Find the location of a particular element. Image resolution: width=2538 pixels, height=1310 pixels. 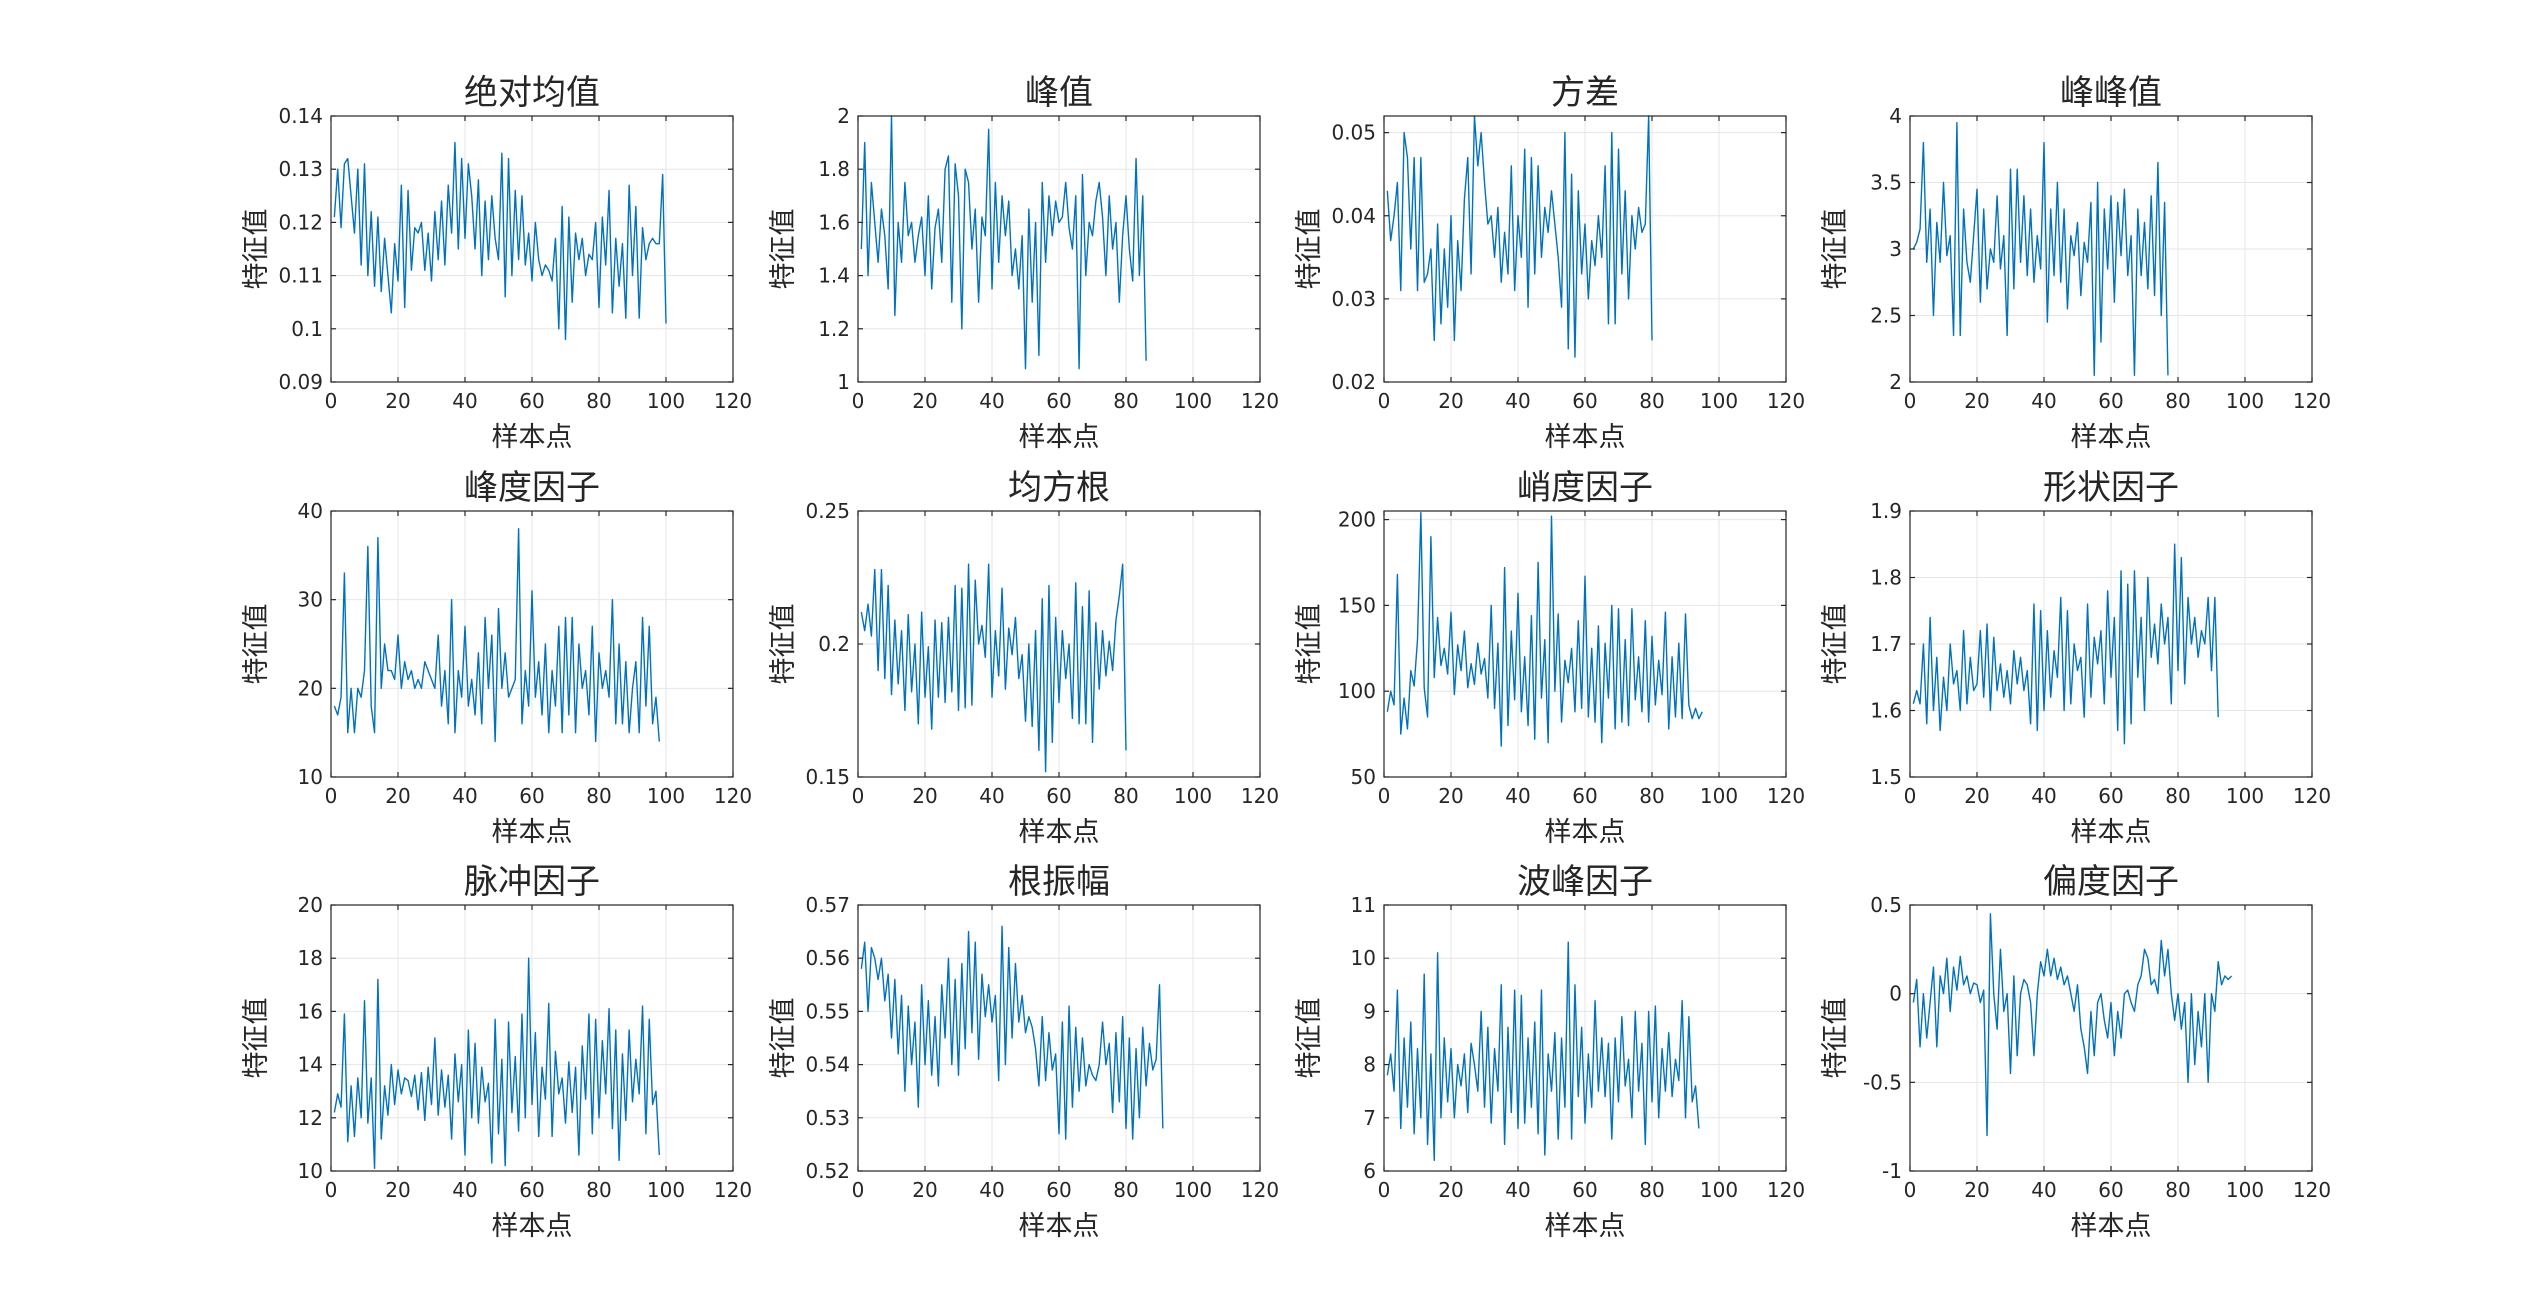

y-tick-label: 11 is located at coordinates (1363, 905).